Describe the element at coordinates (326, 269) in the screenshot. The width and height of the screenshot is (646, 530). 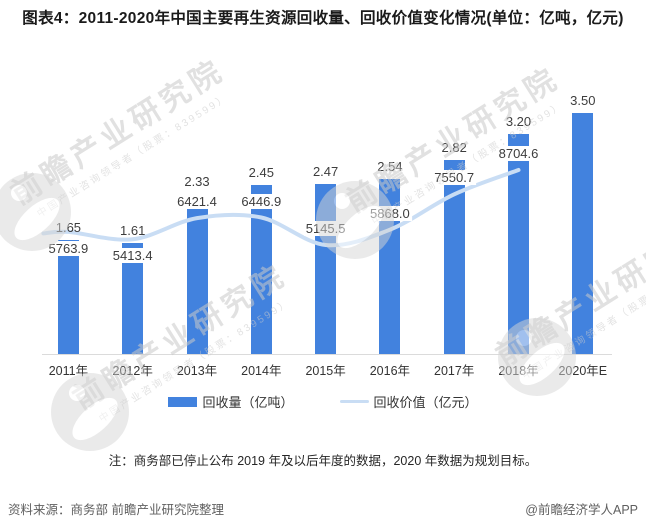
I see `bar-2015年` at that location.